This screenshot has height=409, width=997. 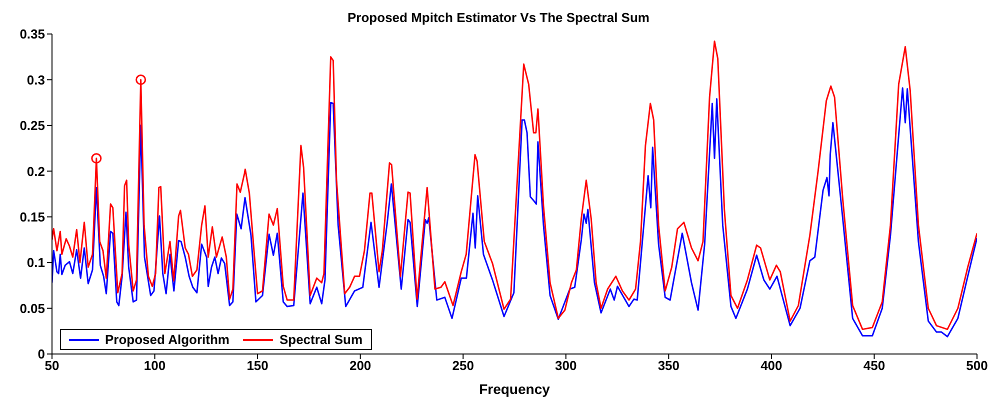 I want to click on chart-title: Proposed Mpitch Estimator Vs The Spectral Sum, so click(x=498, y=18).